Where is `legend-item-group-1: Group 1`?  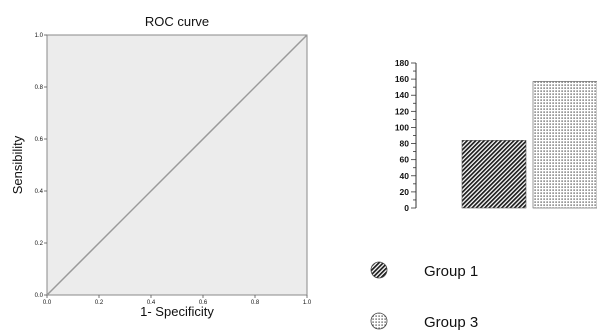
legend-item-group-1: Group 1 is located at coordinates (424, 270).